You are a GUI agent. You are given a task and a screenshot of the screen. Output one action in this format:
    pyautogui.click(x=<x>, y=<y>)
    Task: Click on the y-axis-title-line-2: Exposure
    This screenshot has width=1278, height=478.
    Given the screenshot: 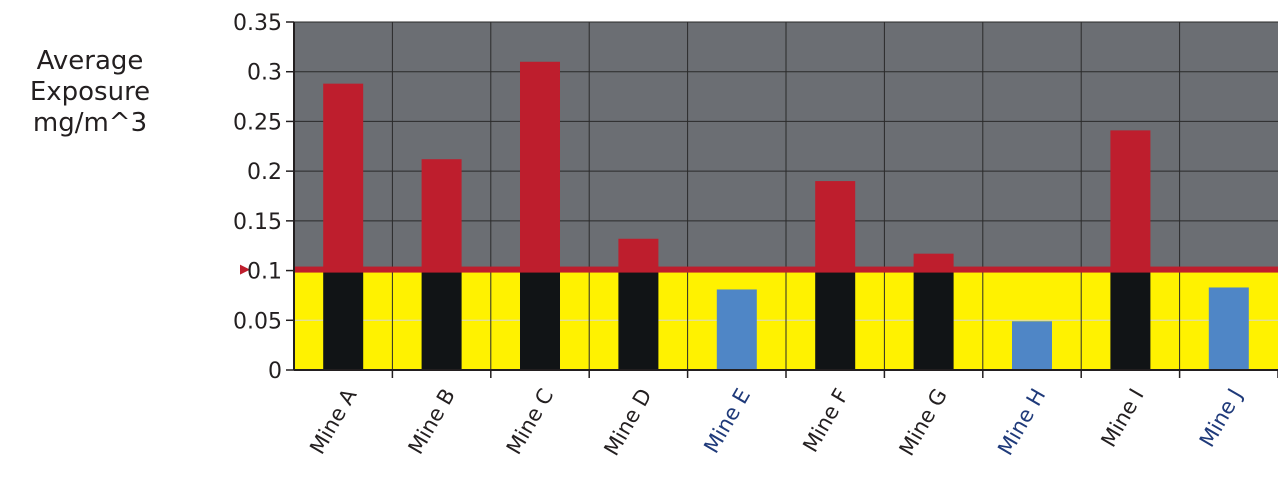 What is the action you would take?
    pyautogui.click(x=90, y=92)
    